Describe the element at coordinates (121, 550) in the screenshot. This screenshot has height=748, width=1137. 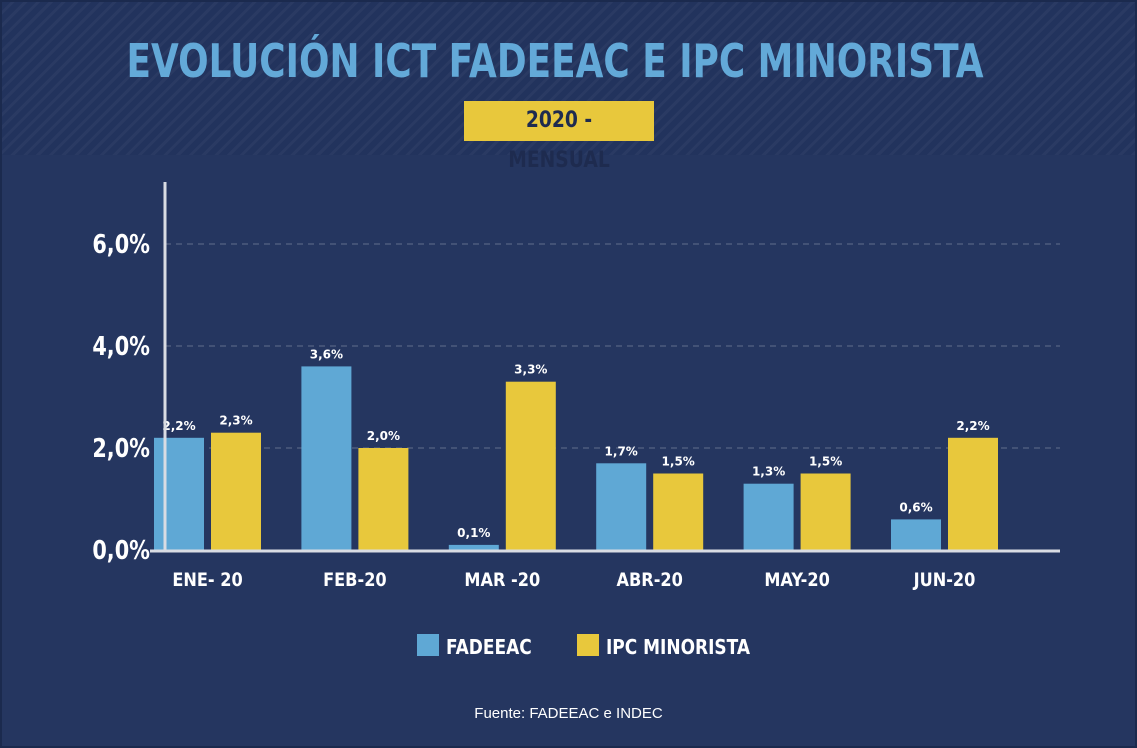
I see `y-tick-label: 0,0%` at that location.